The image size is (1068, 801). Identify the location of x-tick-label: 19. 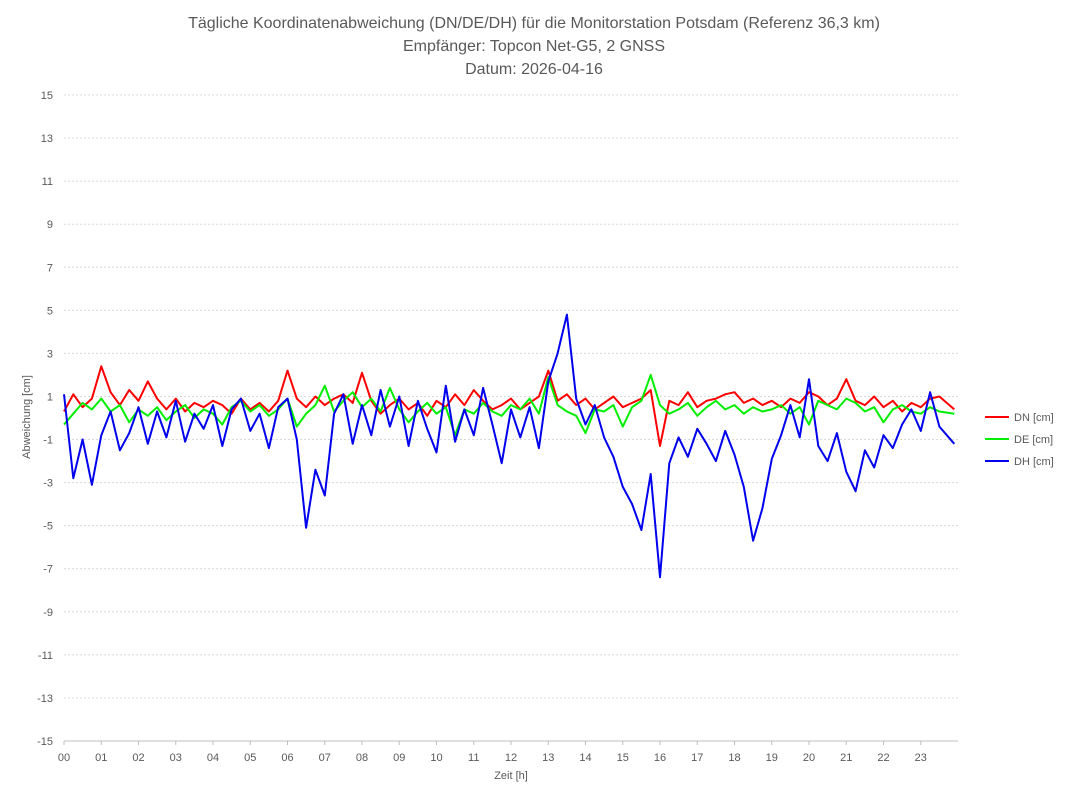
(772, 758).